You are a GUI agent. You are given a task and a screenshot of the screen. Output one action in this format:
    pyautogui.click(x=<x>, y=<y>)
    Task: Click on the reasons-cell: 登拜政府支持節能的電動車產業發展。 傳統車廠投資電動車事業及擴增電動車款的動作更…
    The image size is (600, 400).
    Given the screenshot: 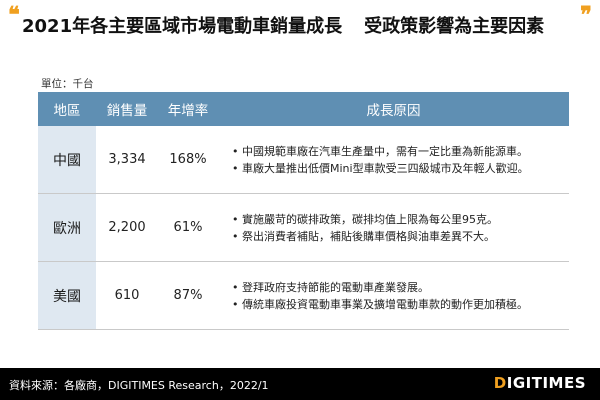 What is the action you would take?
    pyautogui.click(x=393, y=295)
    